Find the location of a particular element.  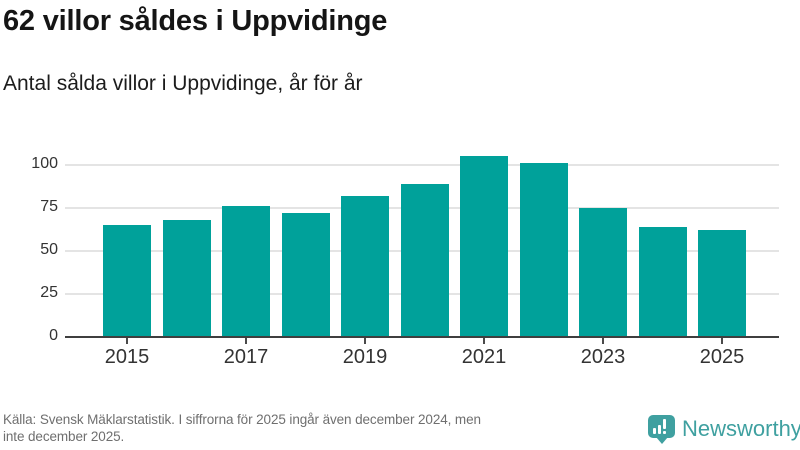

x-axis-tick-2019 is located at coordinates (365, 341).